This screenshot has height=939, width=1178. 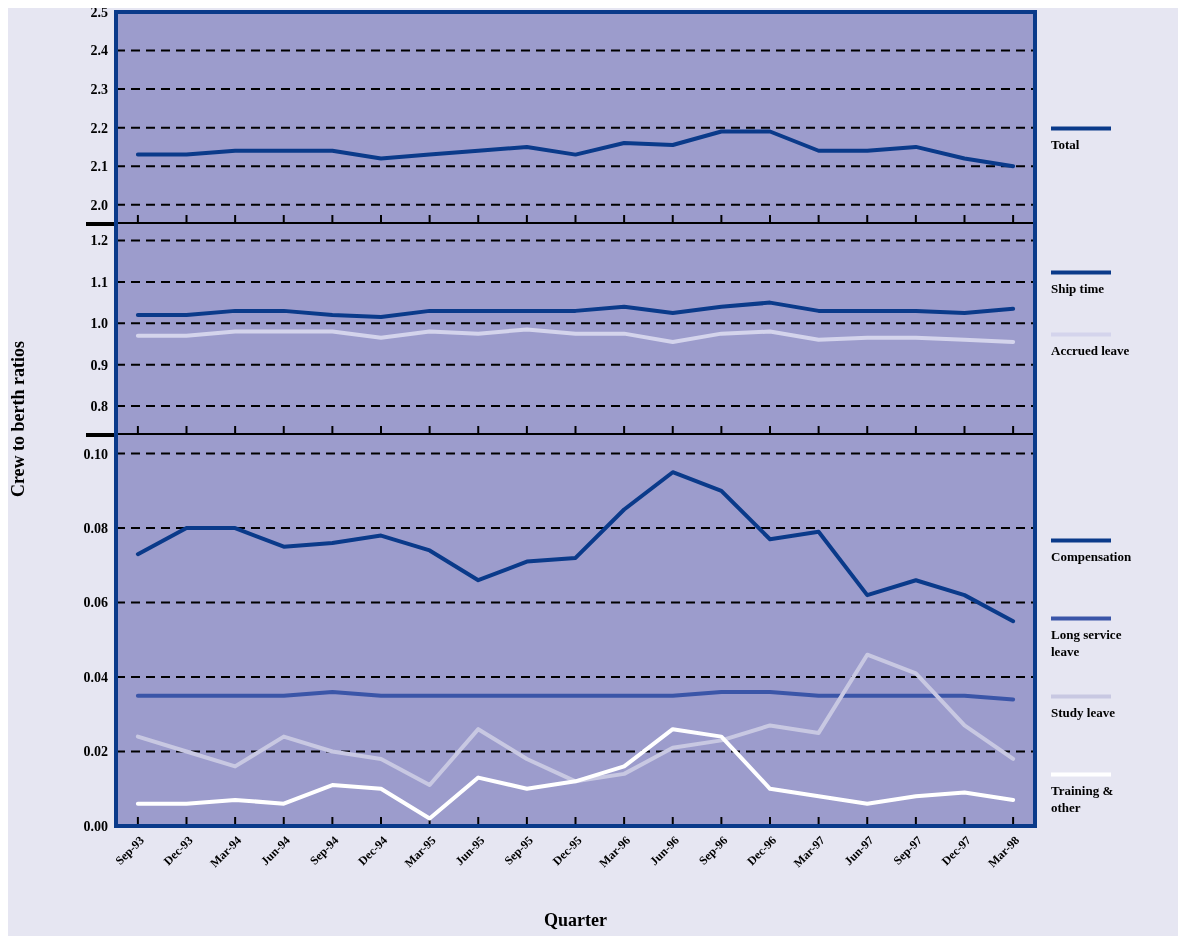 I want to click on legend-label: Long service leave, so click(x=1086, y=642).